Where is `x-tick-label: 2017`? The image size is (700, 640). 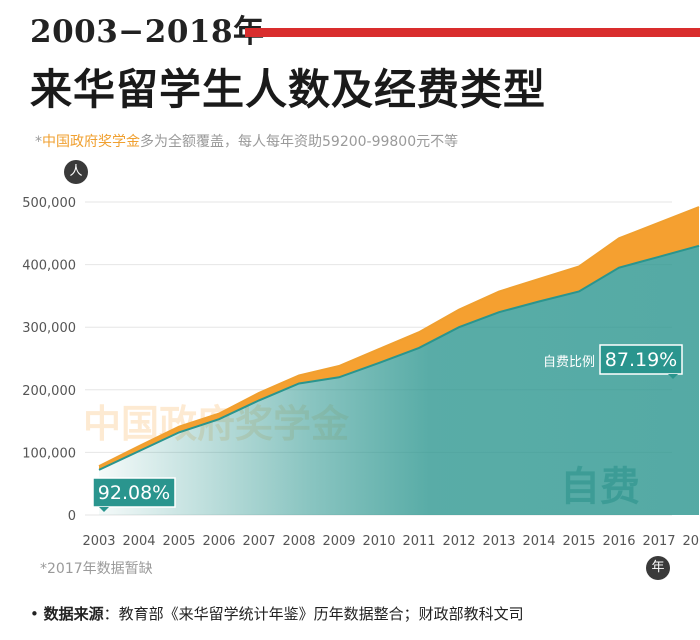 x-tick-label: 2017 is located at coordinates (658, 541).